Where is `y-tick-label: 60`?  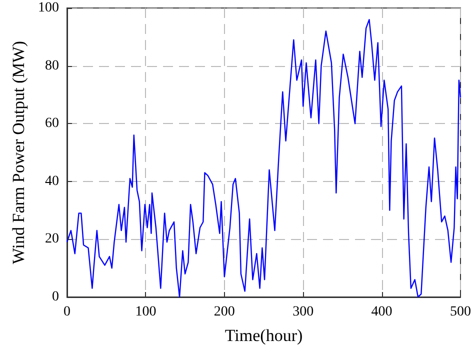
y-tick-label: 60 is located at coordinates (52, 124).